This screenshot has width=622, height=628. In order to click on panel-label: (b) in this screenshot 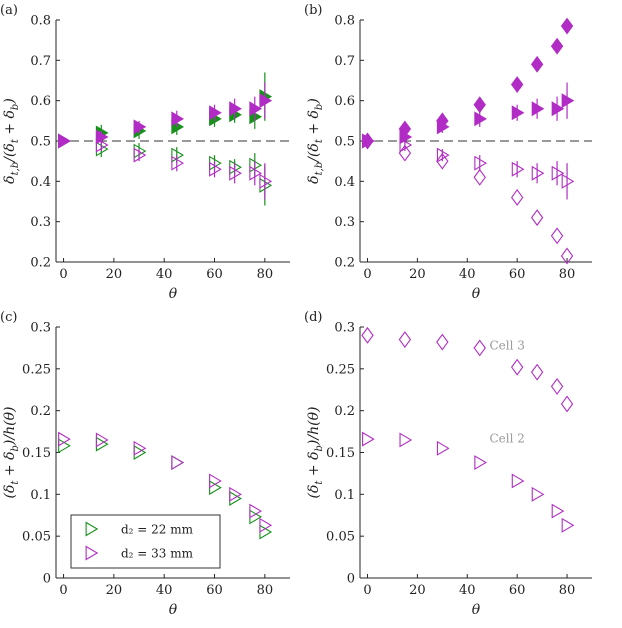, I will do `click(313, 10)`.